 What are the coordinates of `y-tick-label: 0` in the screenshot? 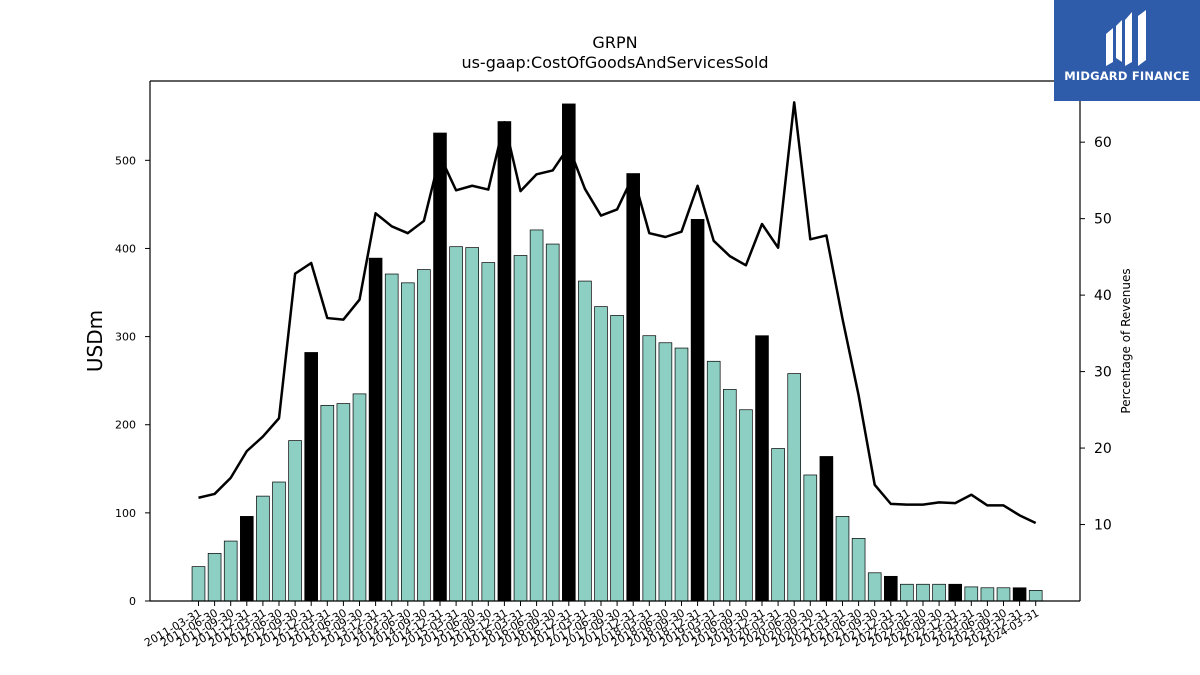 It's located at (132, 601).